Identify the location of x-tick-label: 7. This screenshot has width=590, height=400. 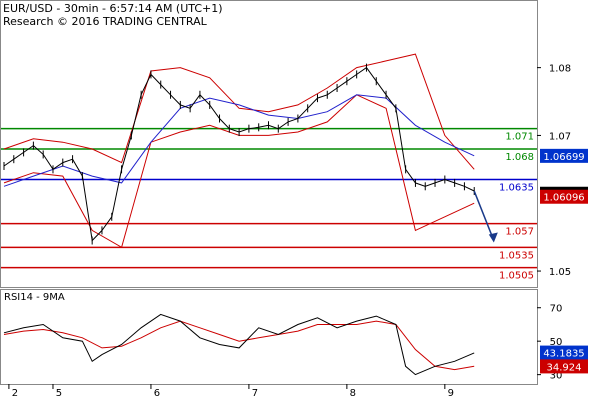
(255, 393).